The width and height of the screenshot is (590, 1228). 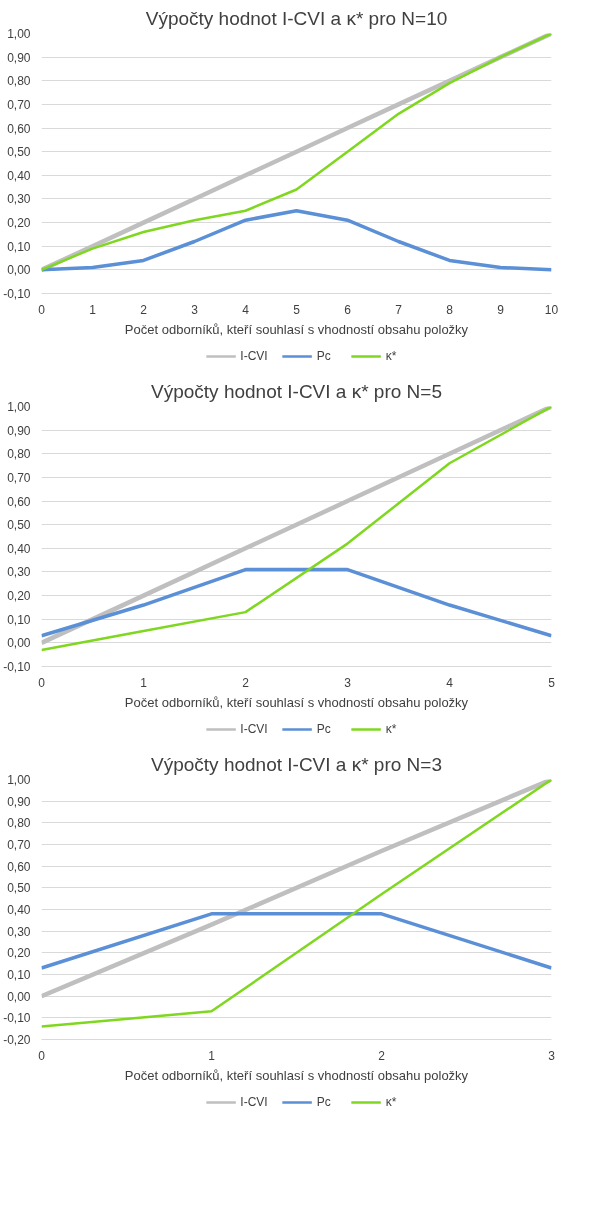 What do you see at coordinates (296, 764) in the screenshot?
I see `chart-title: Výpočty hodnot I-CVI a κ* pro N=3` at bounding box center [296, 764].